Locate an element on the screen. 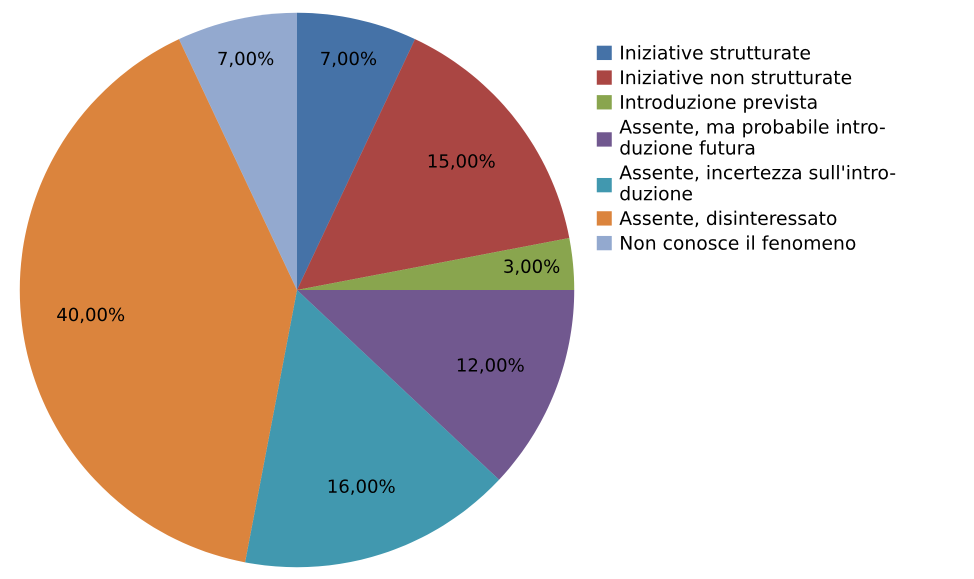 The height and width of the screenshot is (579, 974). legend-label: Assente, incertezza sull'intro- duzione is located at coordinates (757, 182).